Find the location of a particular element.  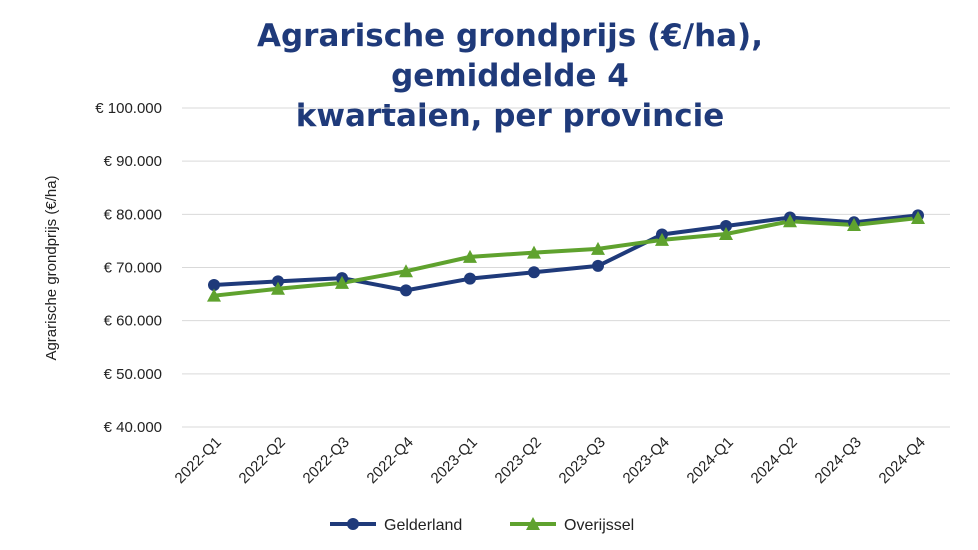

x-tick-label: 2024-Q2 is located at coordinates (774, 460).